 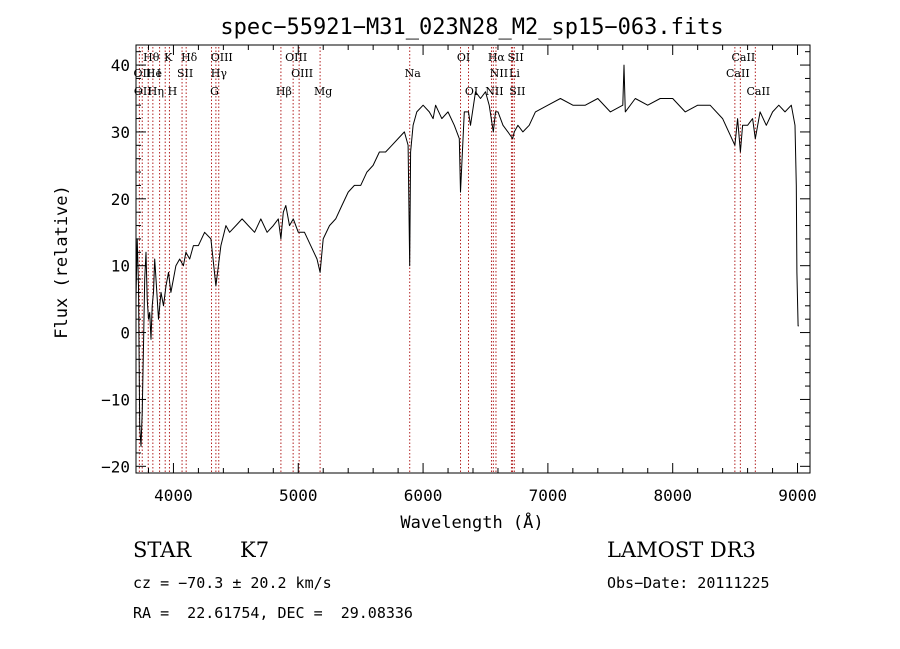 I want to click on x-tick-label: 5000, so click(x=298, y=495).